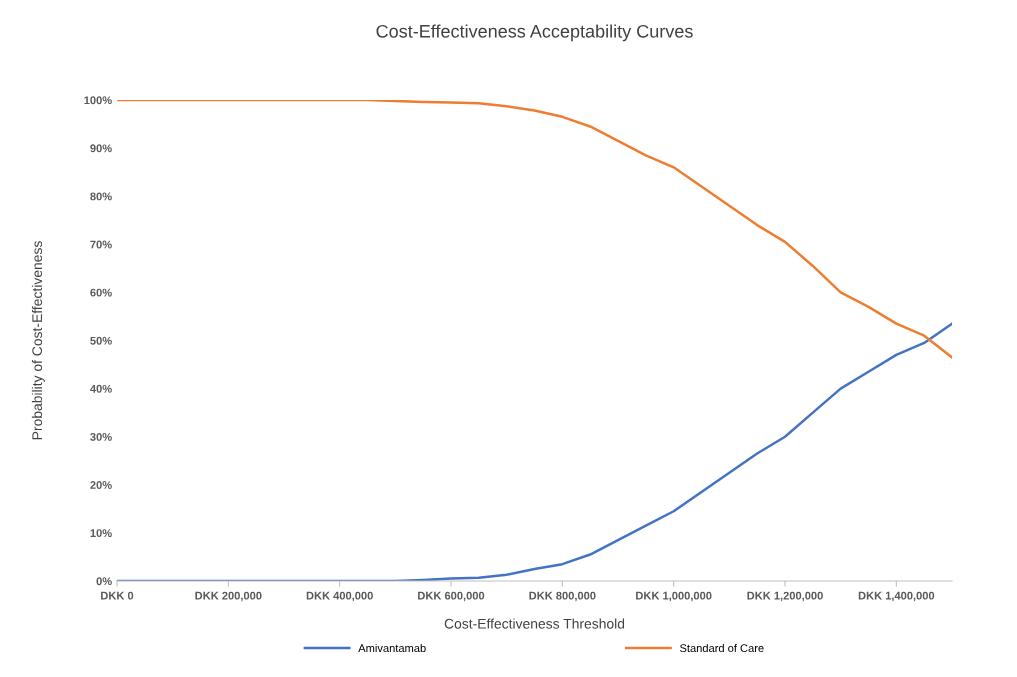 The height and width of the screenshot is (677, 1017). What do you see at coordinates (339, 596) in the screenshot?
I see `x-tick-label: DKK 400,000` at bounding box center [339, 596].